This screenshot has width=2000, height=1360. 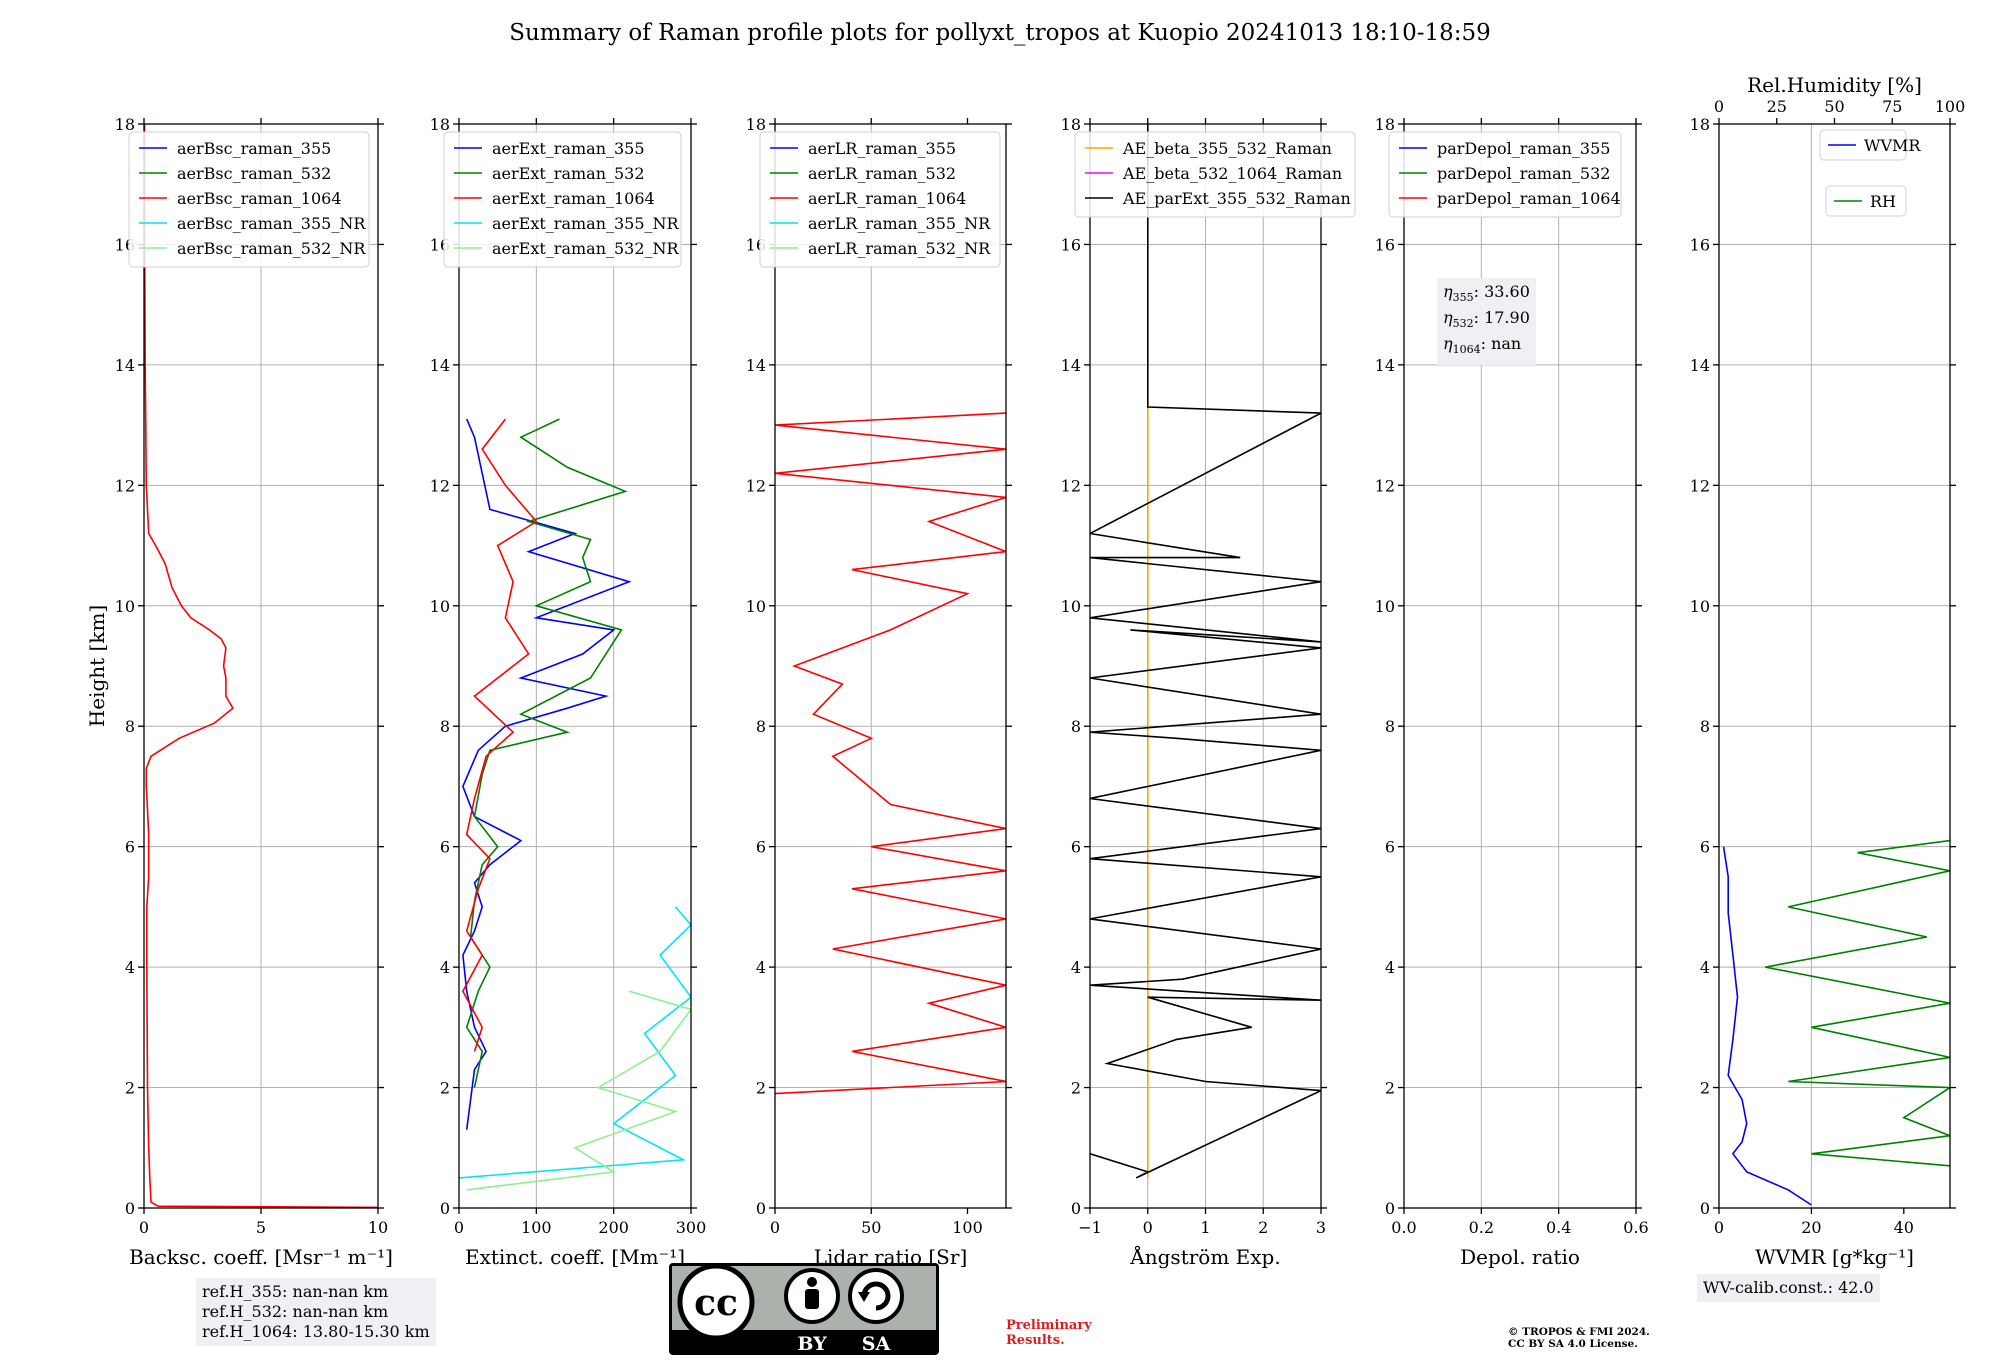 What do you see at coordinates (761, 1088) in the screenshot?
I see `y-tick-label: 2` at bounding box center [761, 1088].